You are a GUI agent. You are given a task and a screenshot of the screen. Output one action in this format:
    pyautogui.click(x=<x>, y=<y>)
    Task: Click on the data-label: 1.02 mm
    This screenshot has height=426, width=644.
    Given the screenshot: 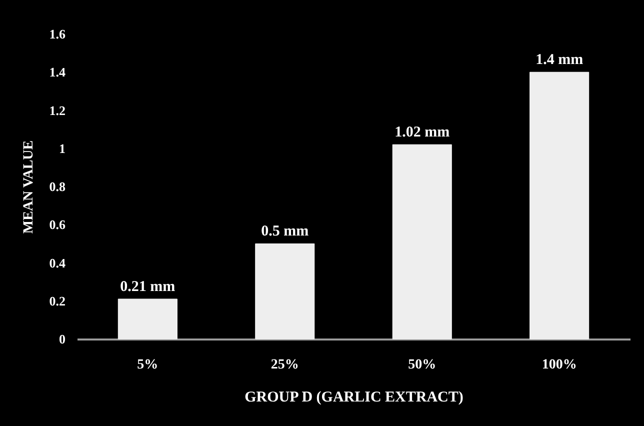 What is the action you would take?
    pyautogui.click(x=422, y=132)
    